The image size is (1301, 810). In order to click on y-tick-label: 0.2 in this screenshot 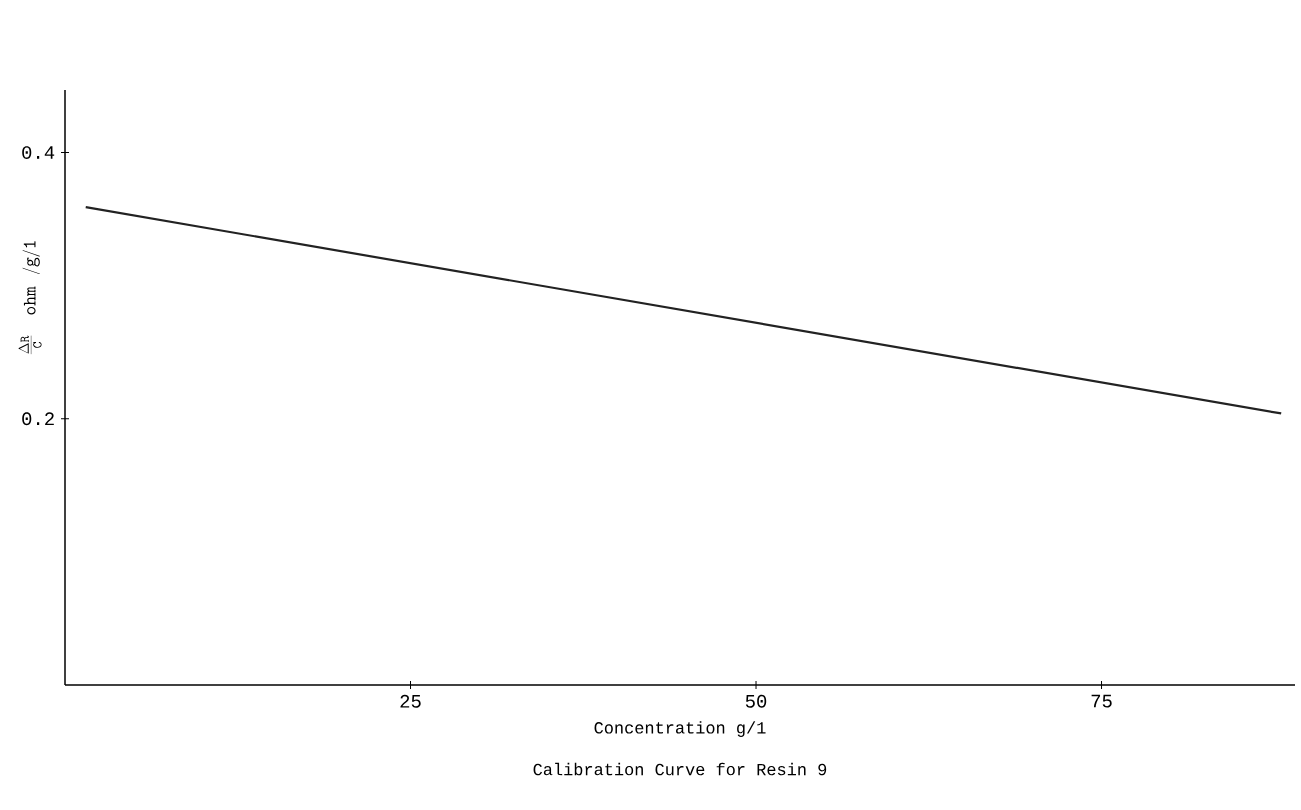, I will do `click(38, 419)`.